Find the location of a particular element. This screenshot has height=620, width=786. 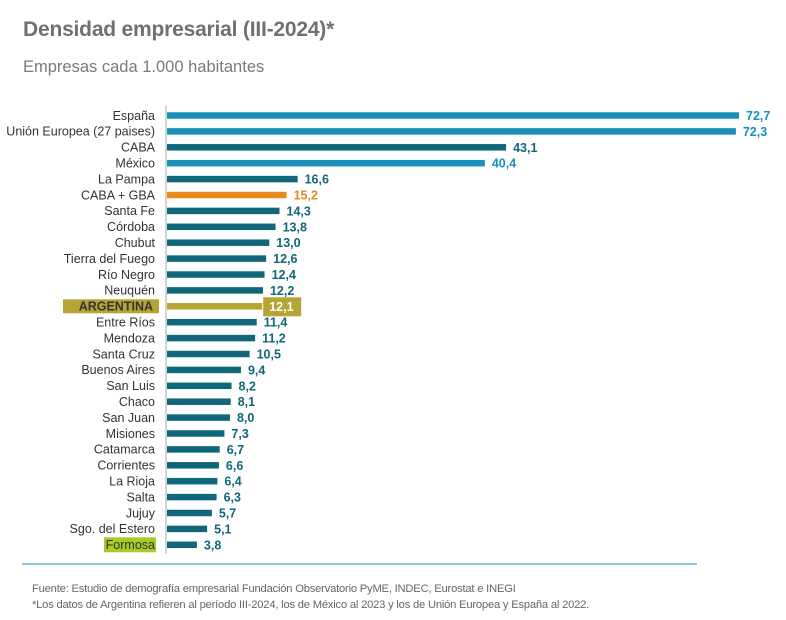

bar-uni-n-europea-27-paises- is located at coordinates (451, 131).